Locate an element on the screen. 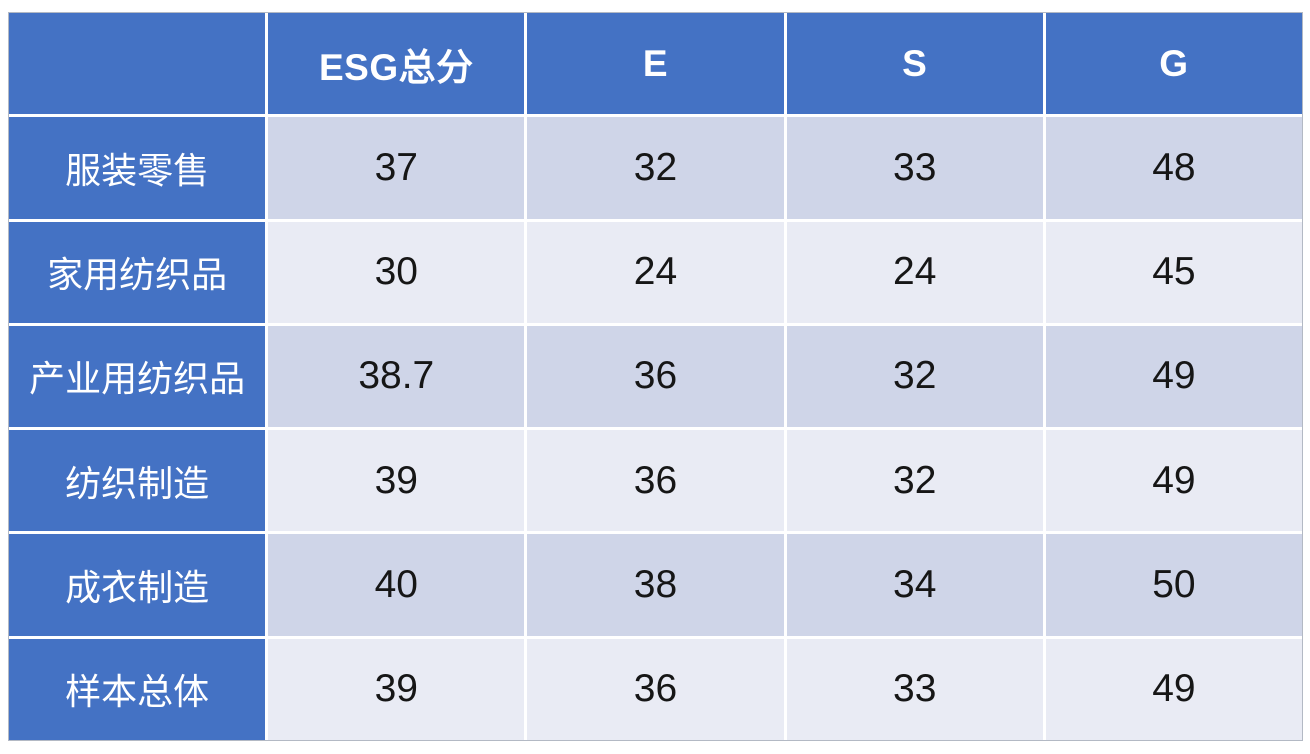 The image size is (1310, 754). corner-cell is located at coordinates (137, 64).